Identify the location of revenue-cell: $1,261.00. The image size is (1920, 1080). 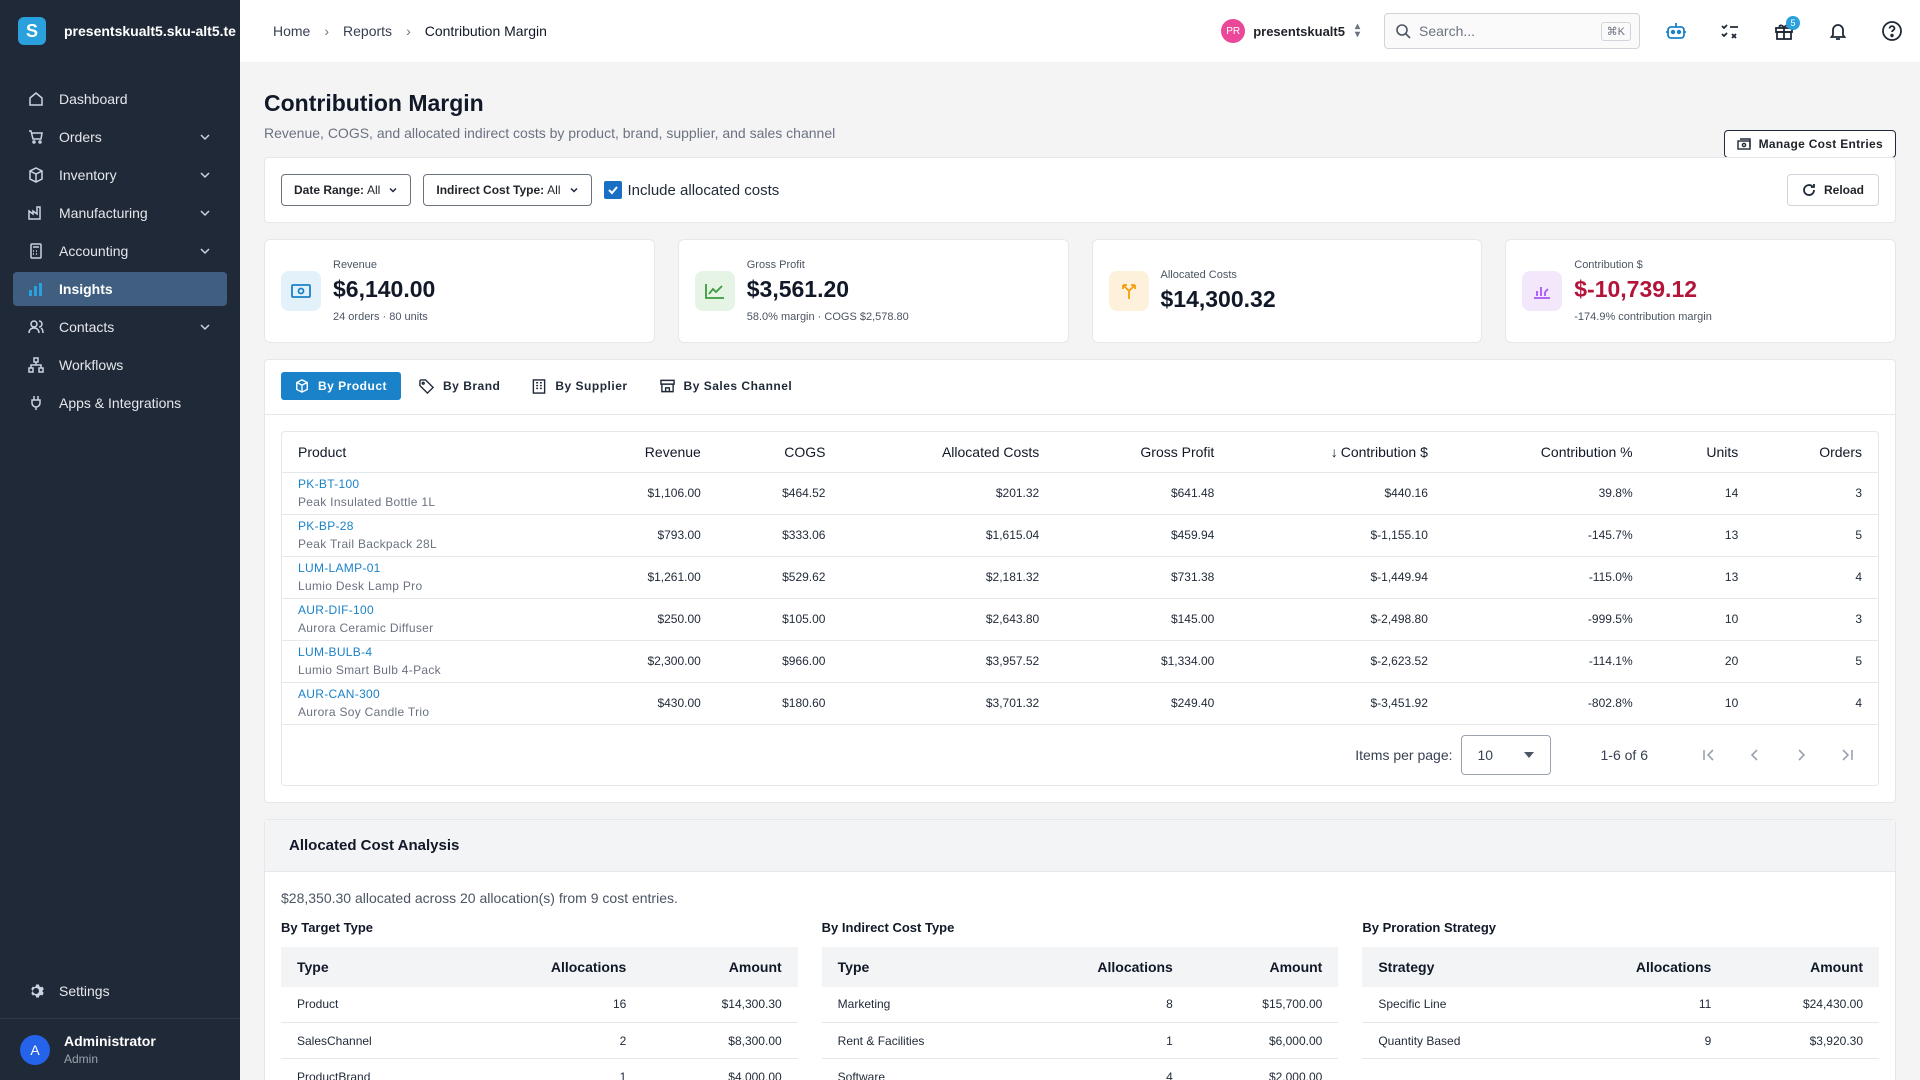
(644, 577).